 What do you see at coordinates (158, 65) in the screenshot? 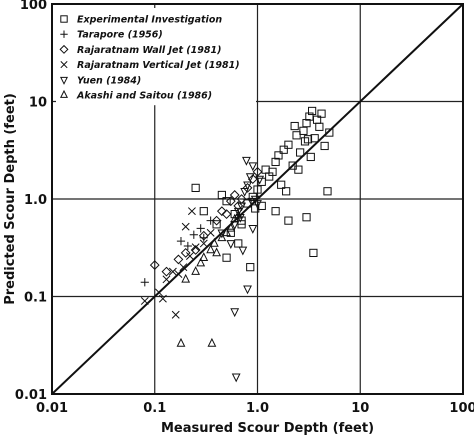
I see `legend-label: Rajaratnam Vertical Jet (1981)` at bounding box center [158, 65].